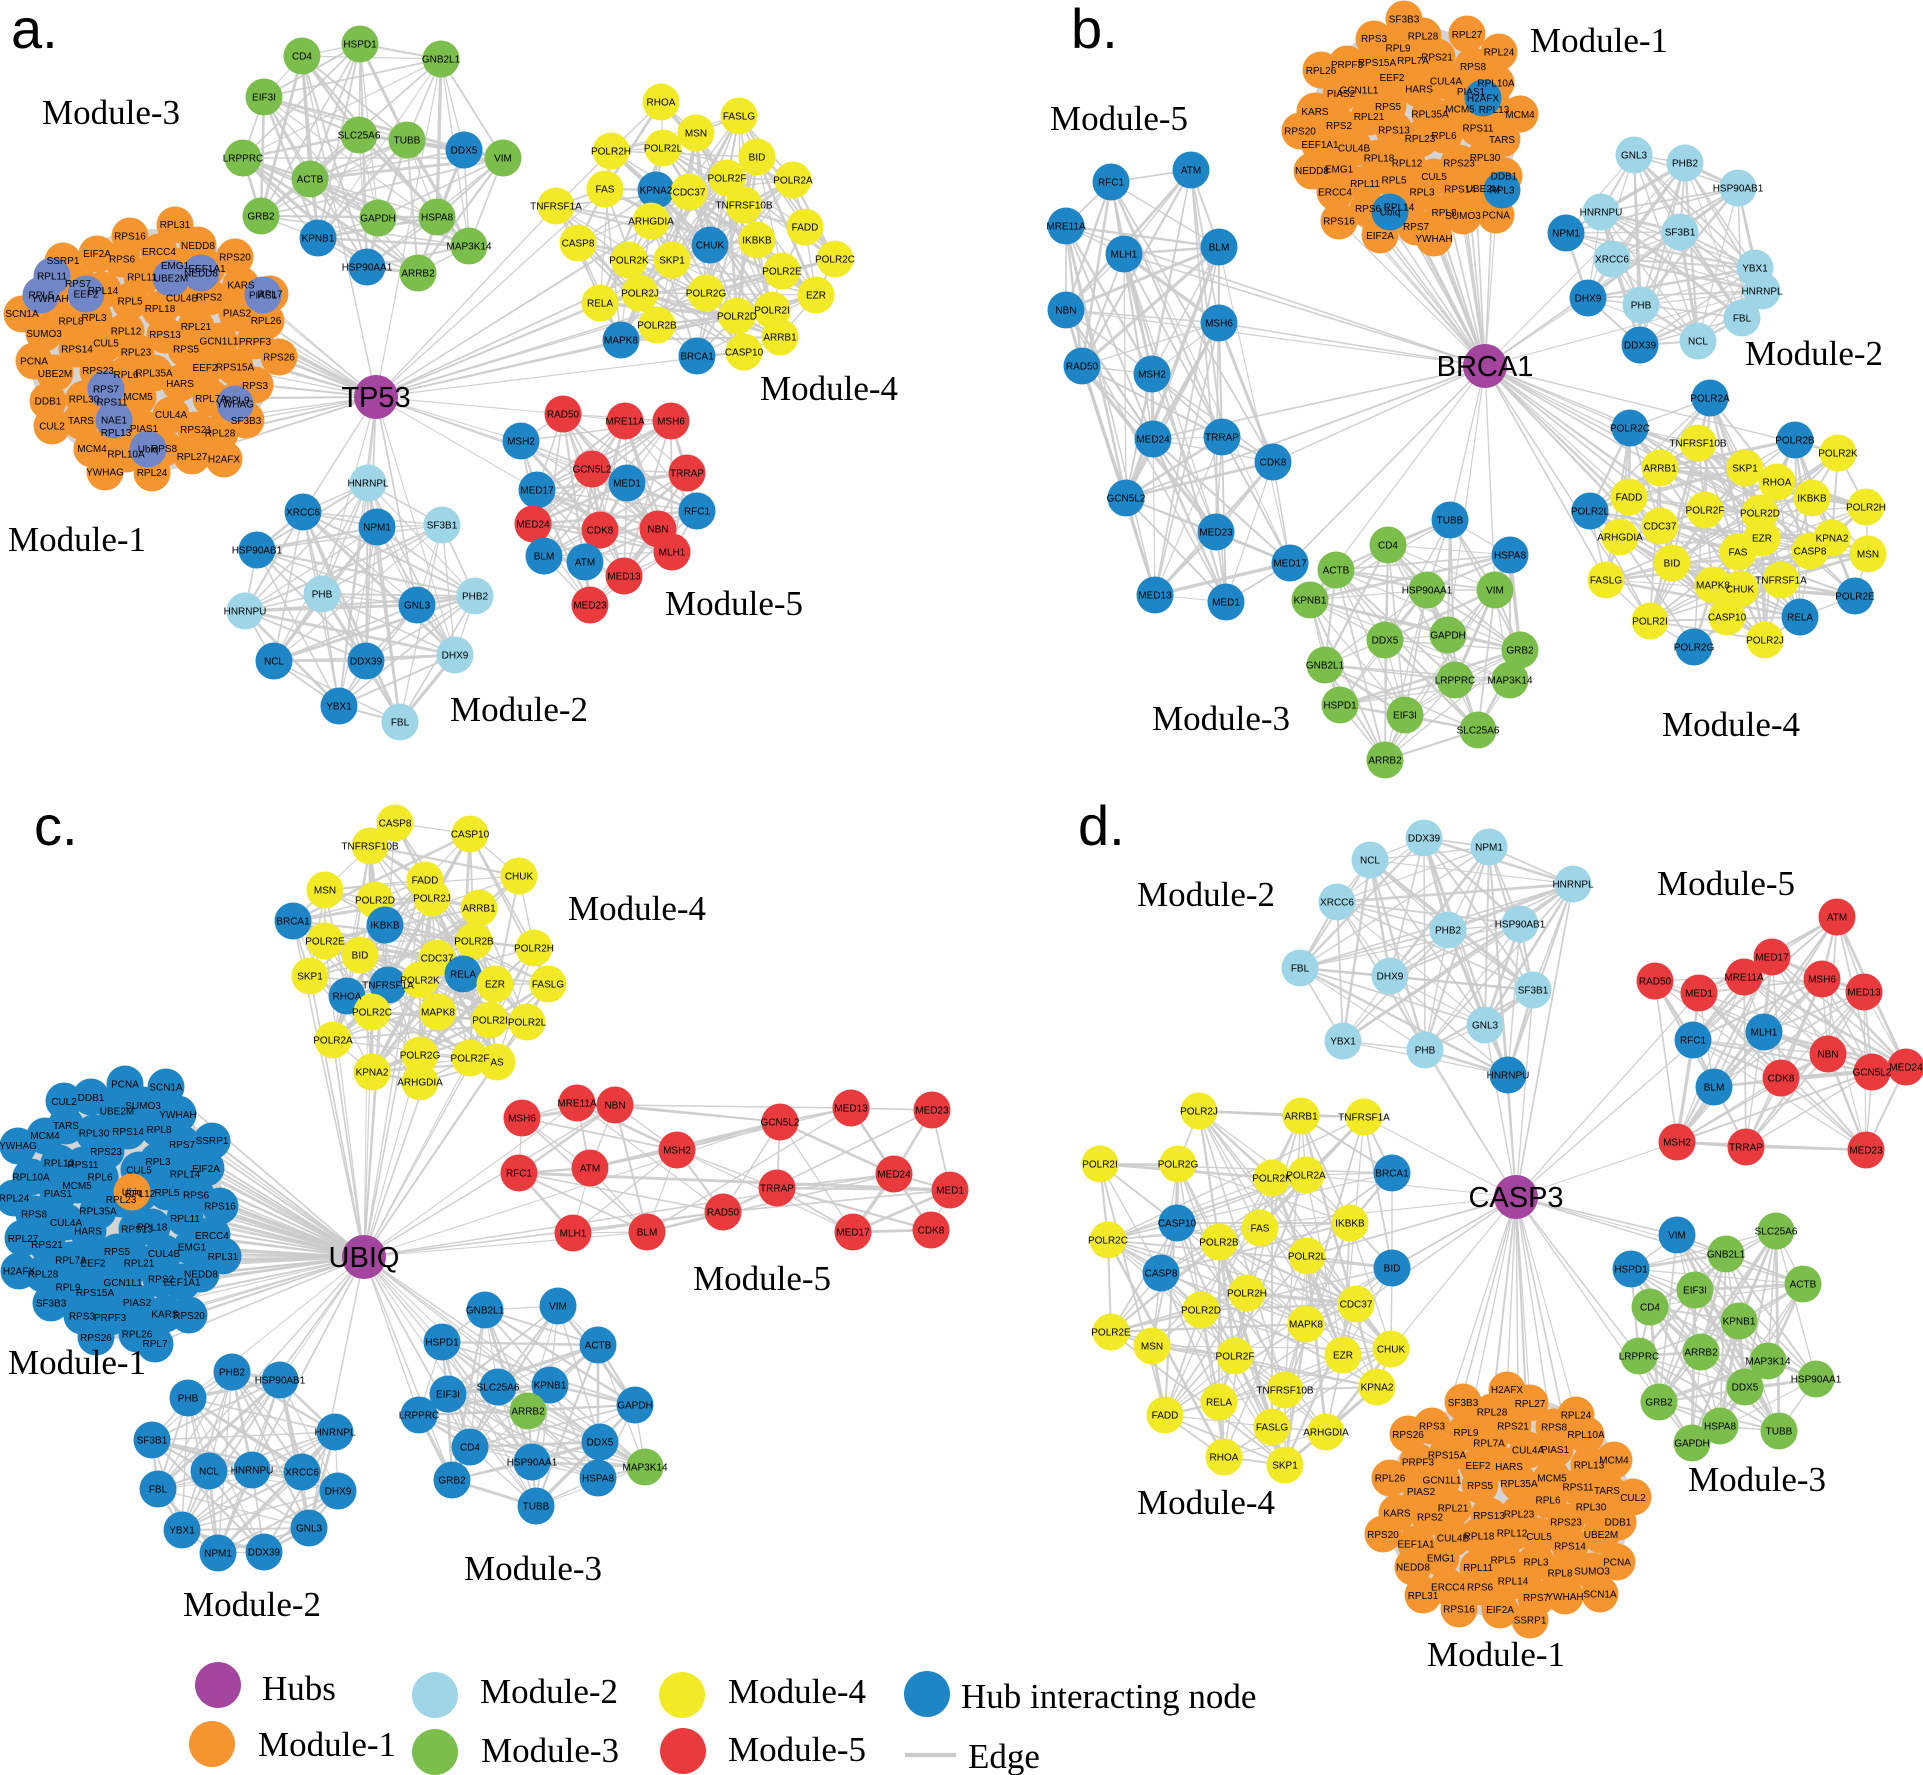  Describe the element at coordinates (1416, 1545) in the screenshot. I see `svg-text: EEF1A1` at that location.